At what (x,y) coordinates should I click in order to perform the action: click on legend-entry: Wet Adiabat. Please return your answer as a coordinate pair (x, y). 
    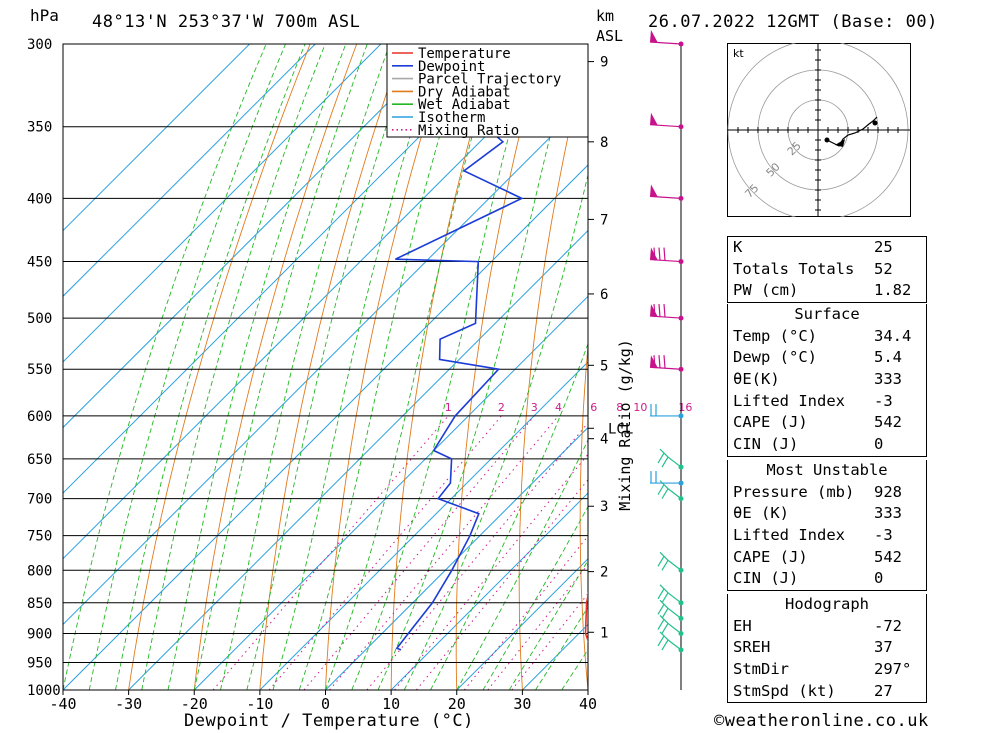
    Looking at the image, I should click on (464, 105).